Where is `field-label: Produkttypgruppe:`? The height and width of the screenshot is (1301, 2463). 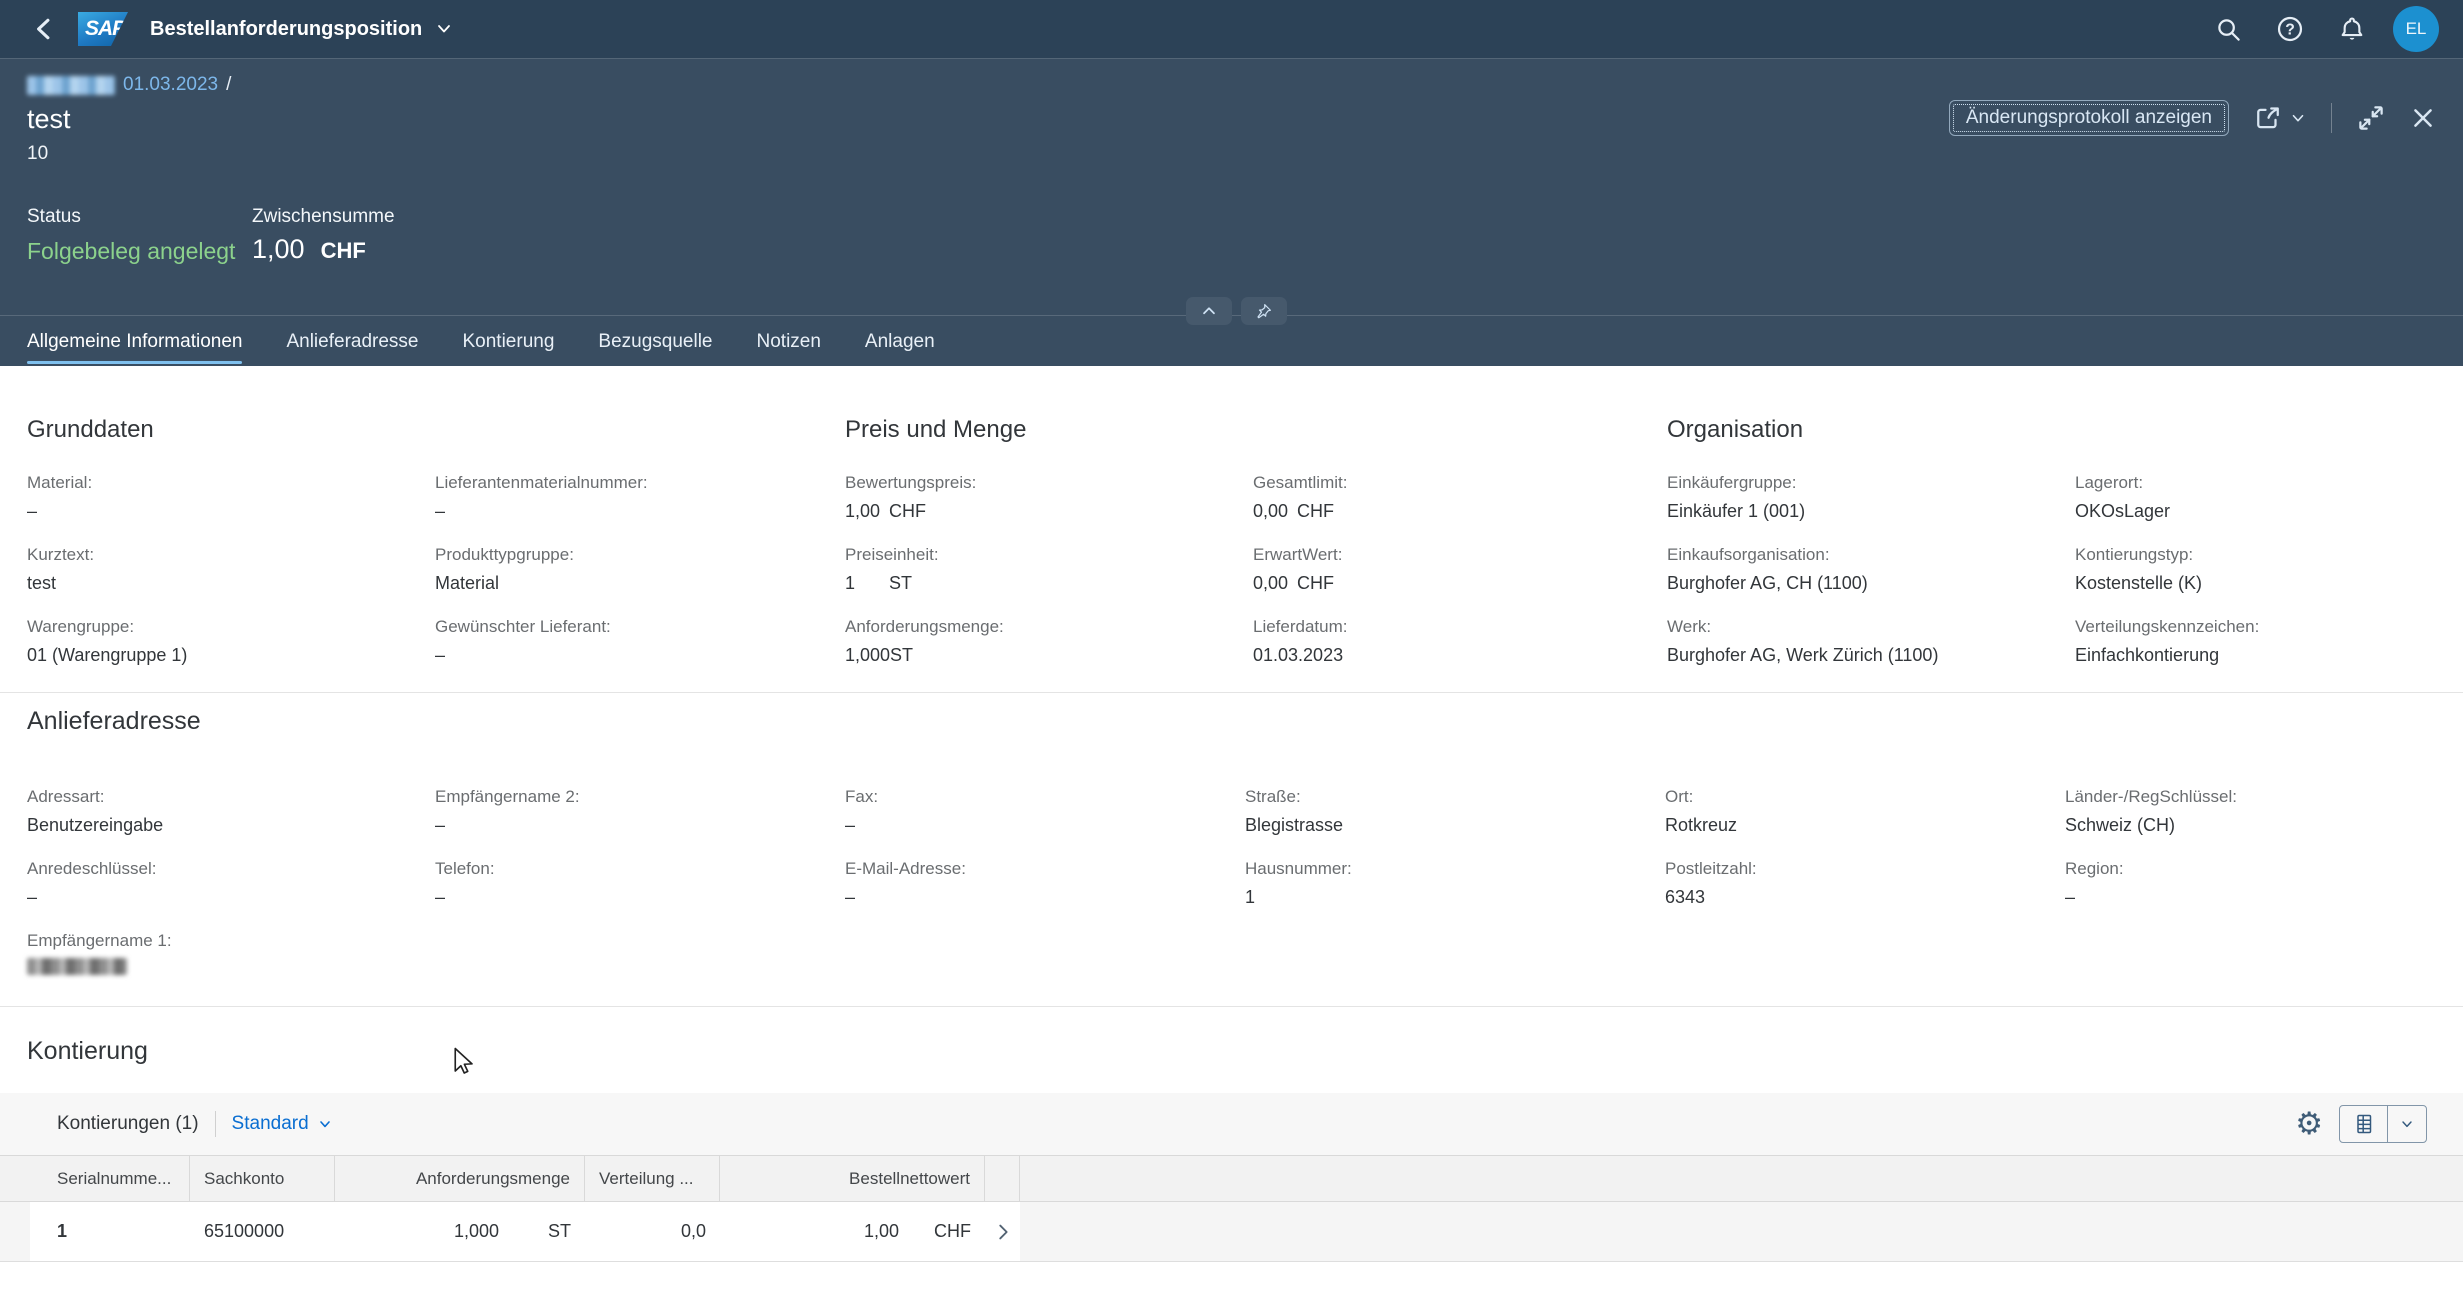 field-label: Produkttypgruppe: is located at coordinates (504, 554).